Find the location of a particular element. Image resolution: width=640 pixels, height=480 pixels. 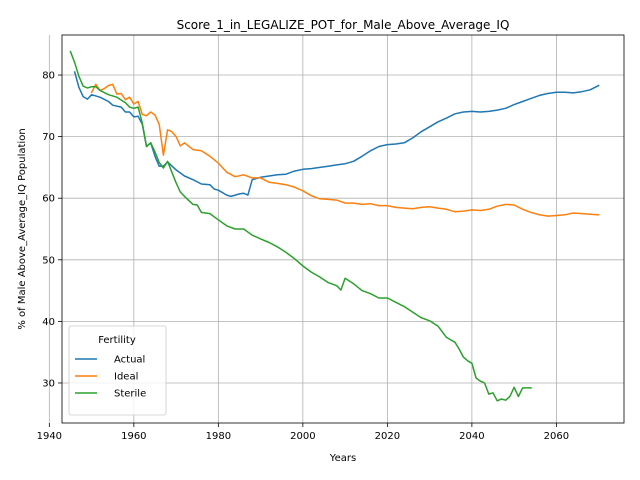

y-tick-label: 30 is located at coordinates (48, 383).